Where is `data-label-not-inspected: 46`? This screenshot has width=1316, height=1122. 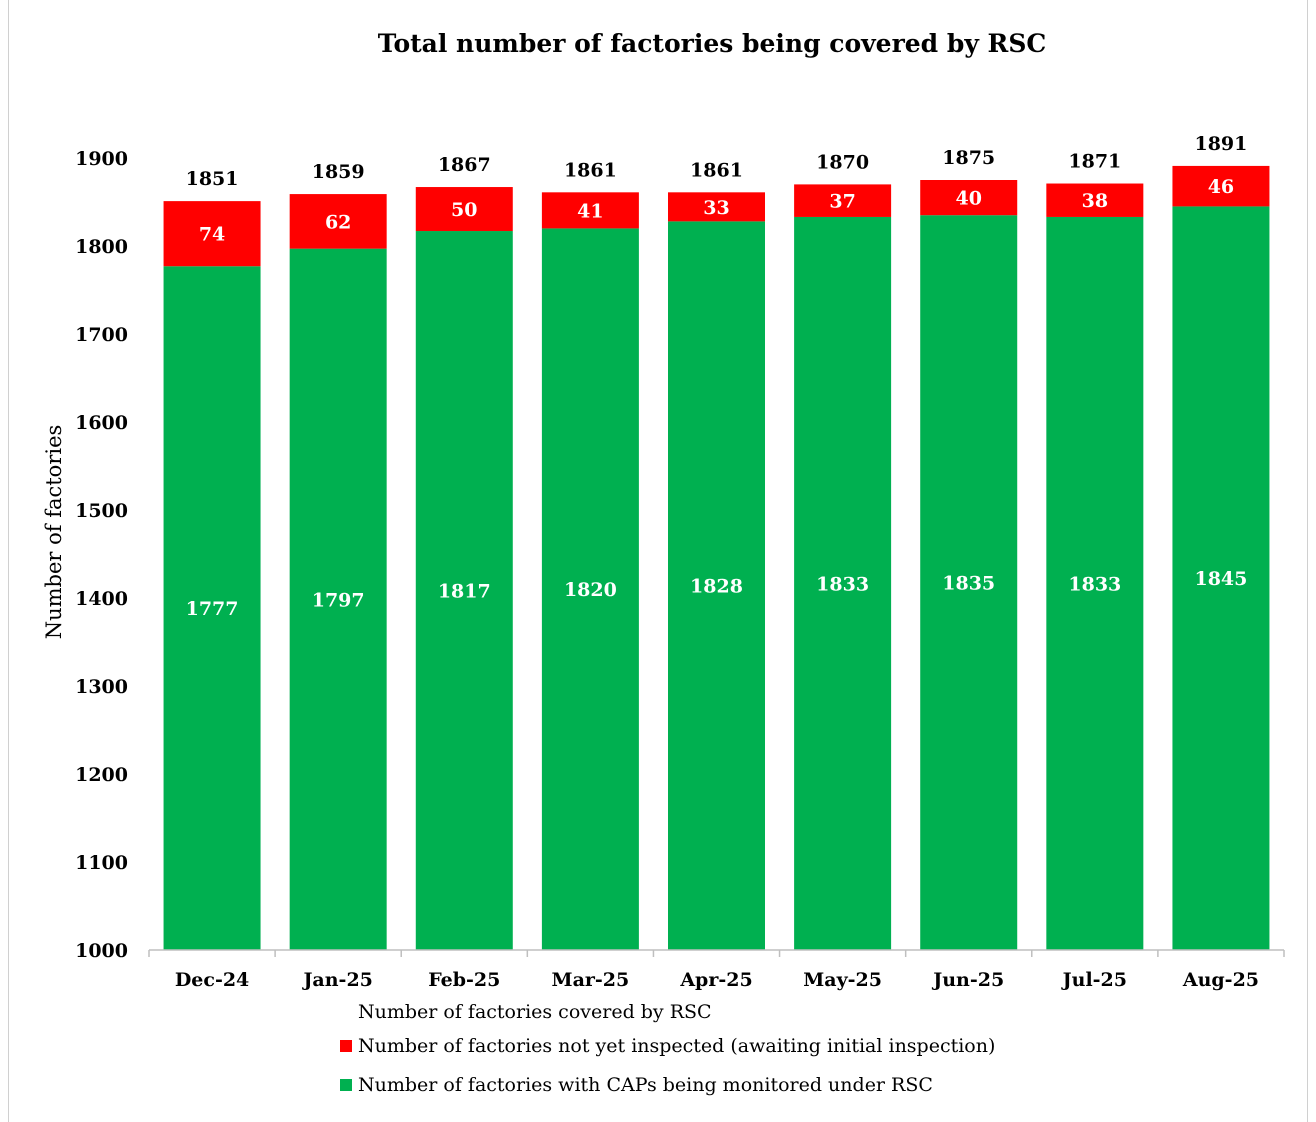 data-label-not-inspected: 46 is located at coordinates (1221, 187).